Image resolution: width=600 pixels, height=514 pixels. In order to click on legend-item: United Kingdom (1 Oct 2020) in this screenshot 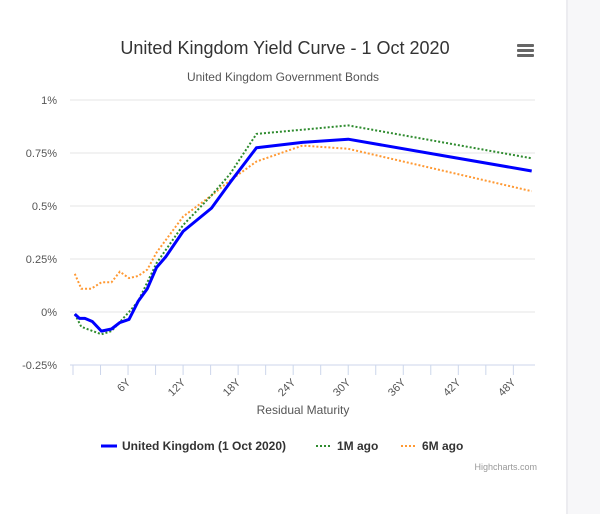, I will do `click(193, 446)`.